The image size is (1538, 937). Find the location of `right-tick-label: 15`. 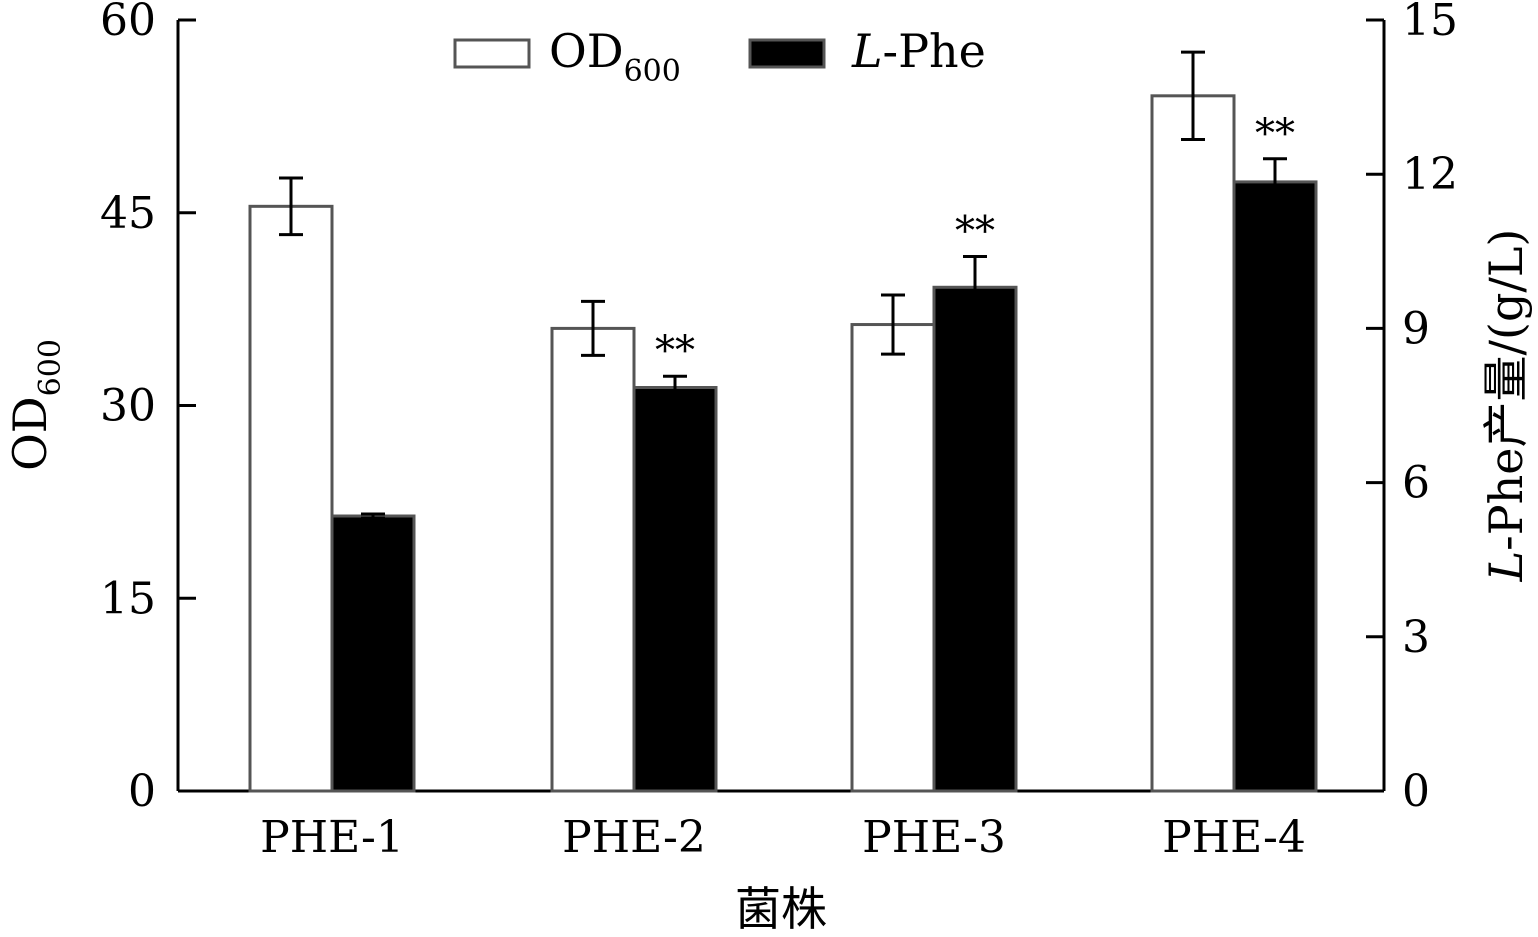

right-tick-label: 15 is located at coordinates (1430, 23).